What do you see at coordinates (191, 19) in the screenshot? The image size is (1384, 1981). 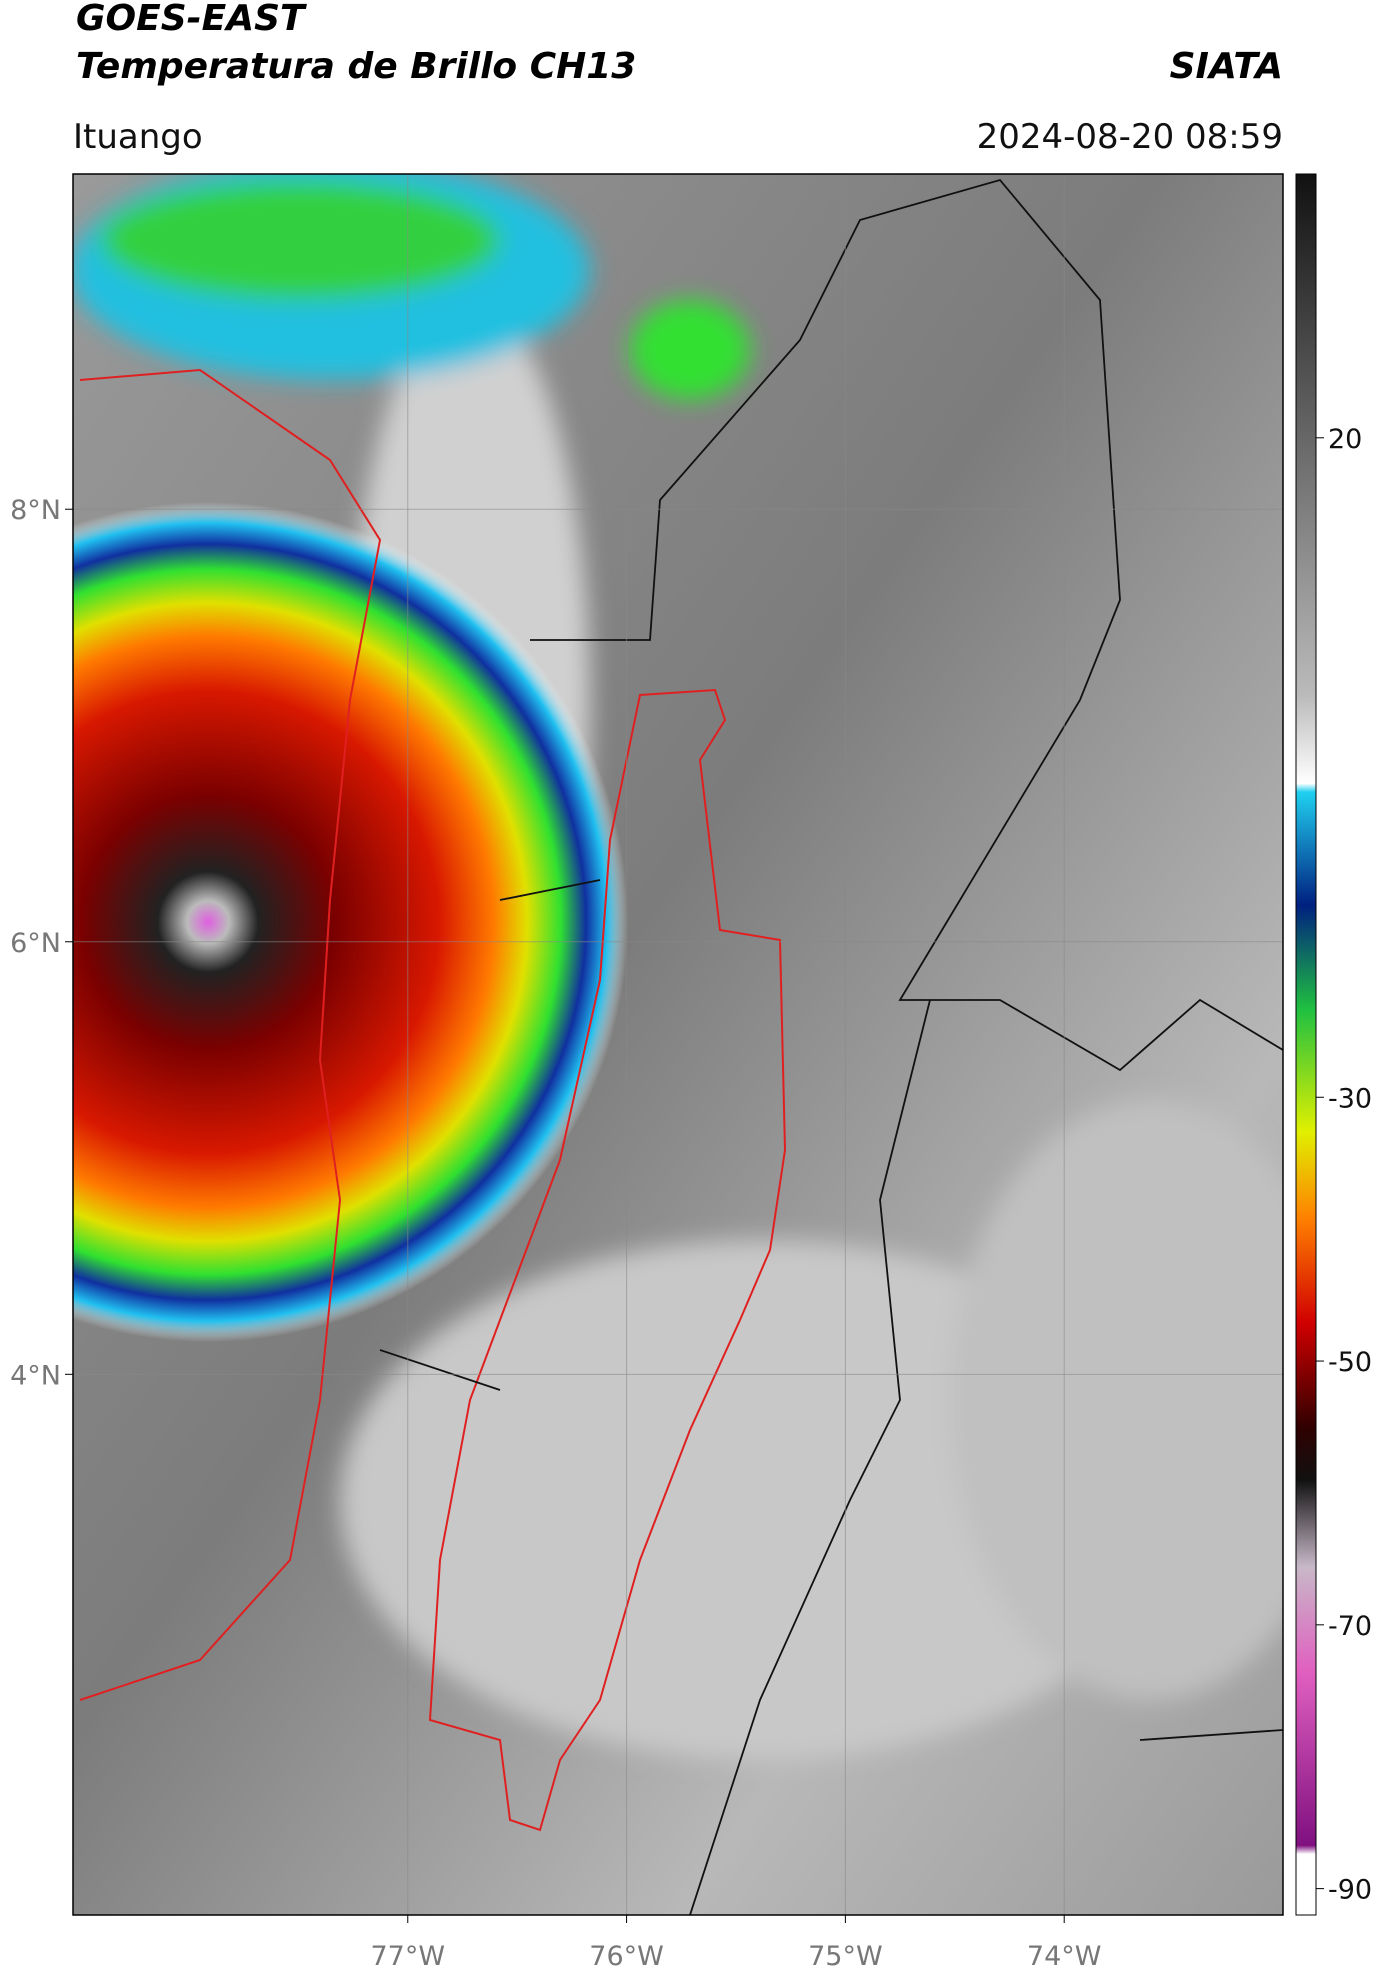 I see `title: GOES-EAST` at bounding box center [191, 19].